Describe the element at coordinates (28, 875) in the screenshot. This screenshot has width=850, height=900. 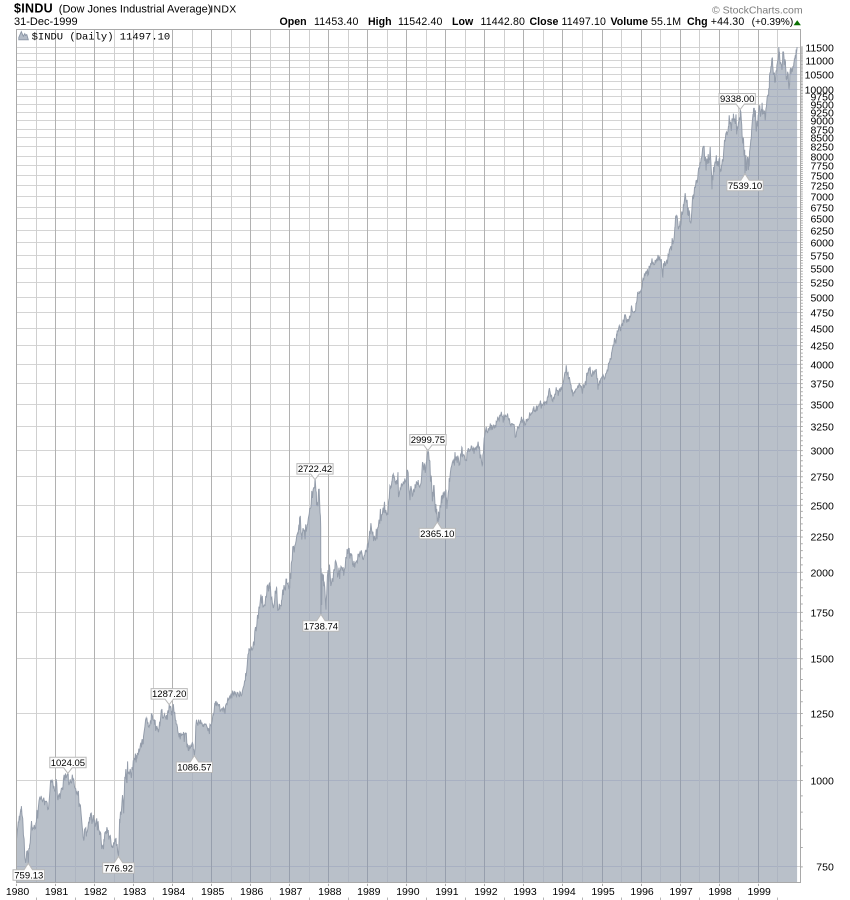
I see `svg-text: 759.13` at that location.